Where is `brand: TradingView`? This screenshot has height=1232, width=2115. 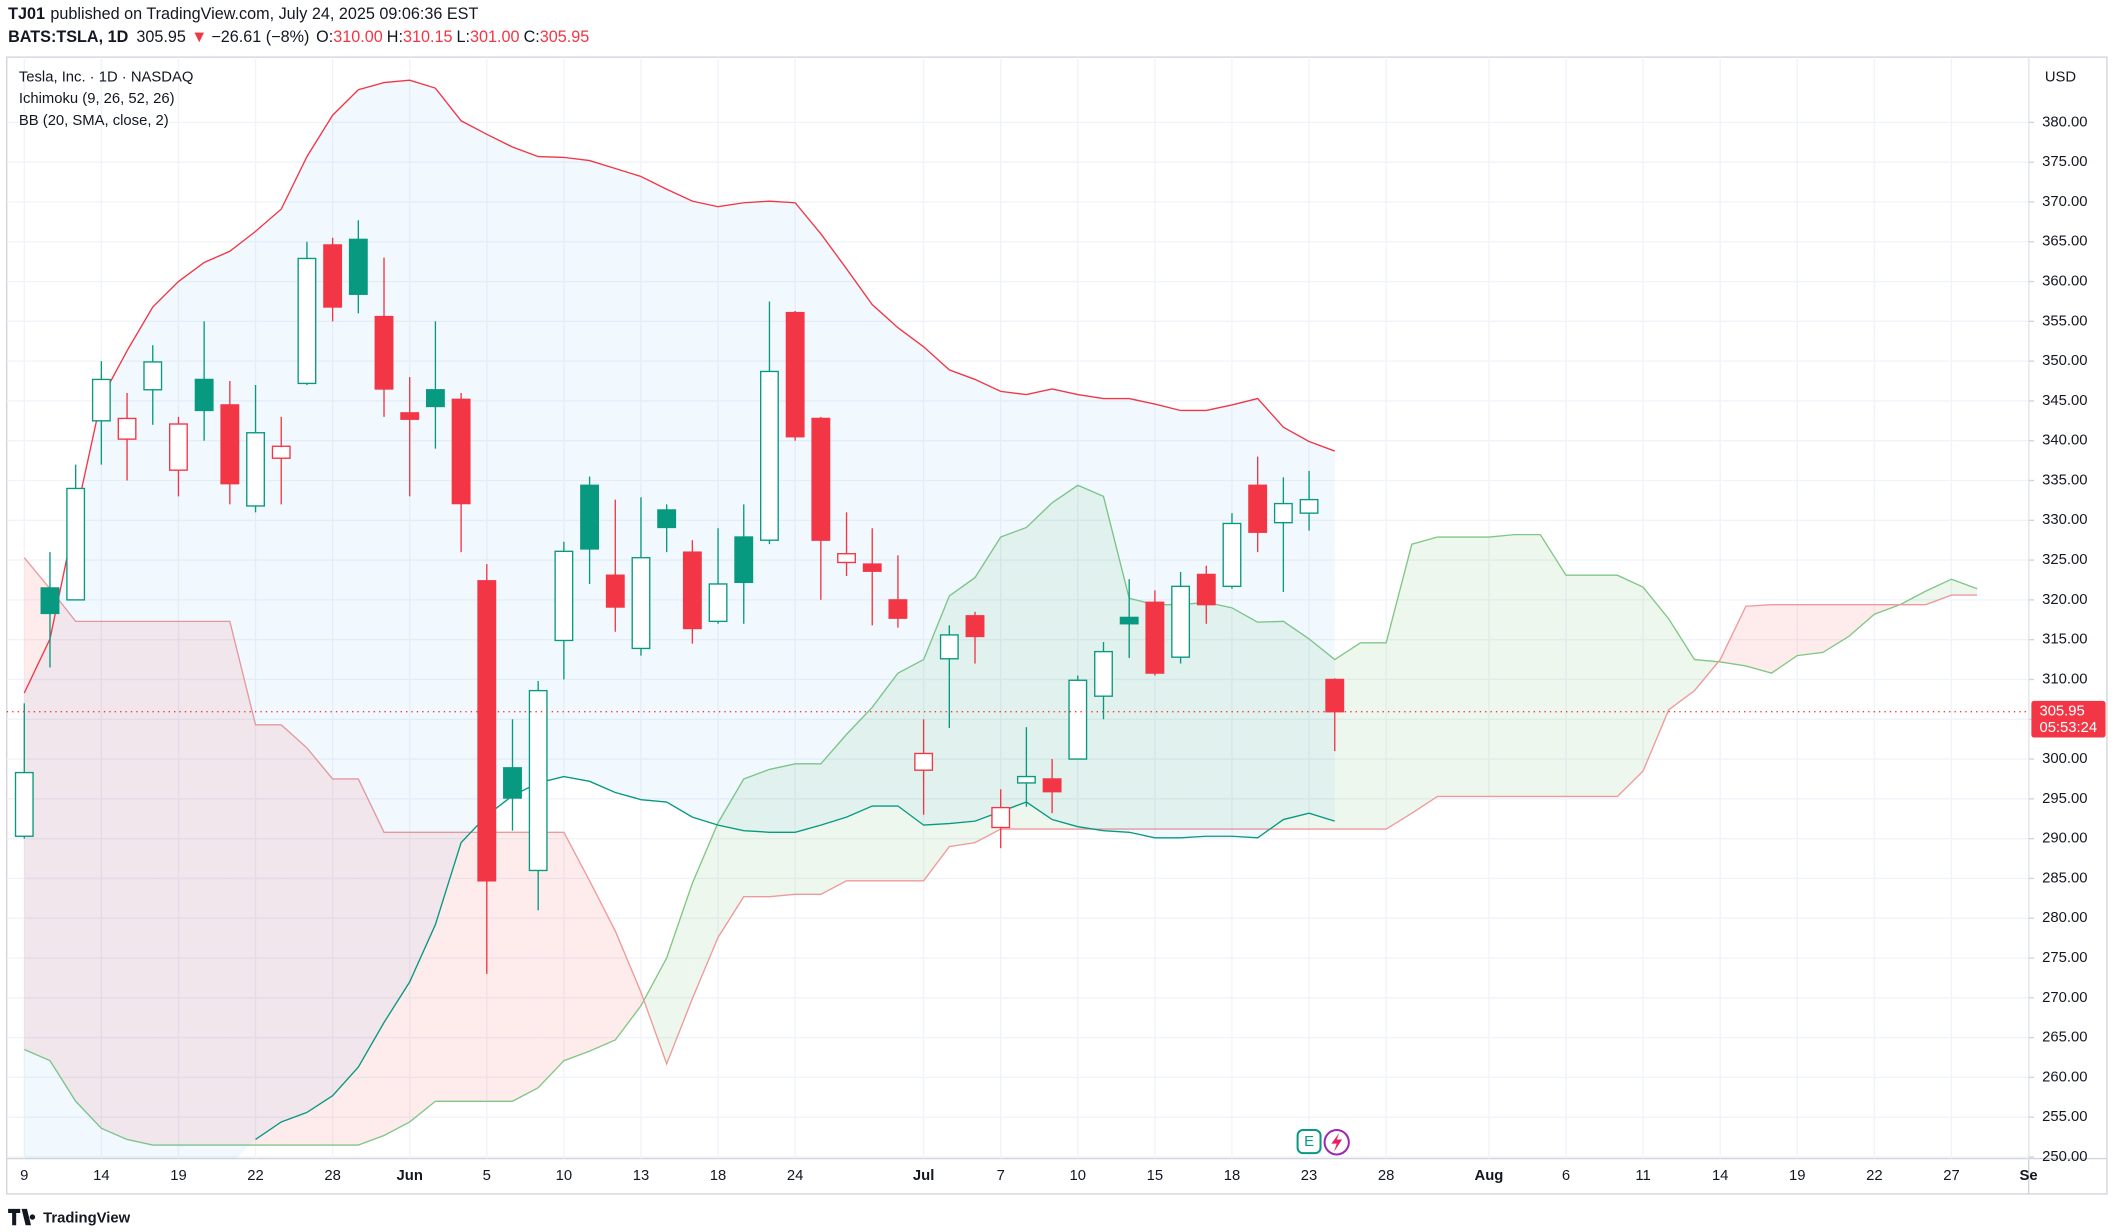
brand: TradingView is located at coordinates (86, 1218).